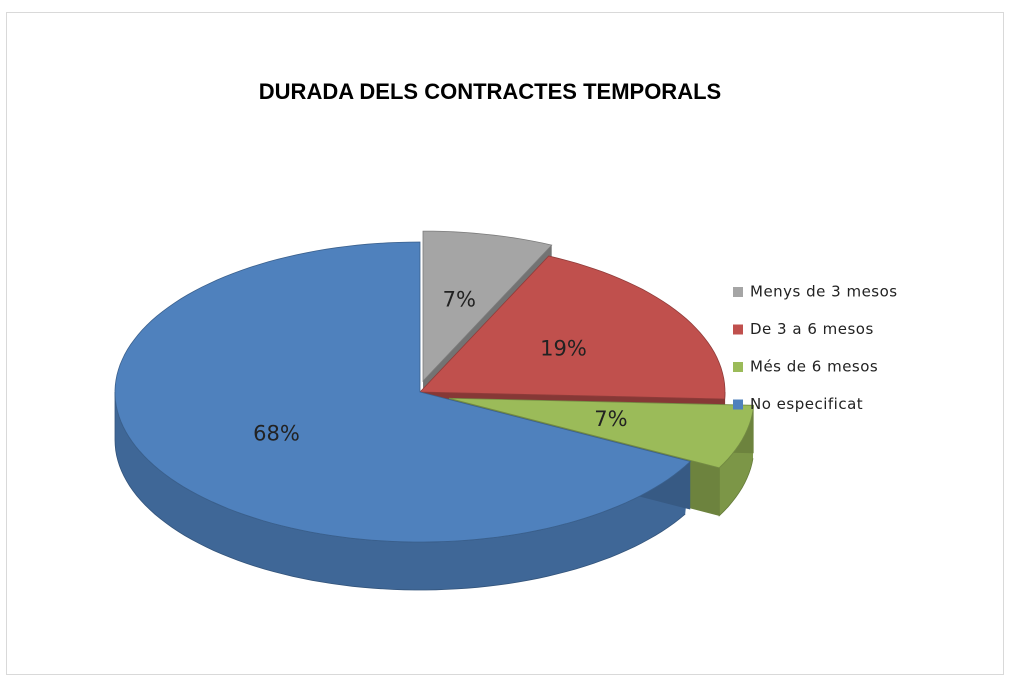 Image resolution: width=1010 pixels, height=676 pixels. What do you see at coordinates (276, 434) in the screenshot?
I see `data-label: 68%` at bounding box center [276, 434].